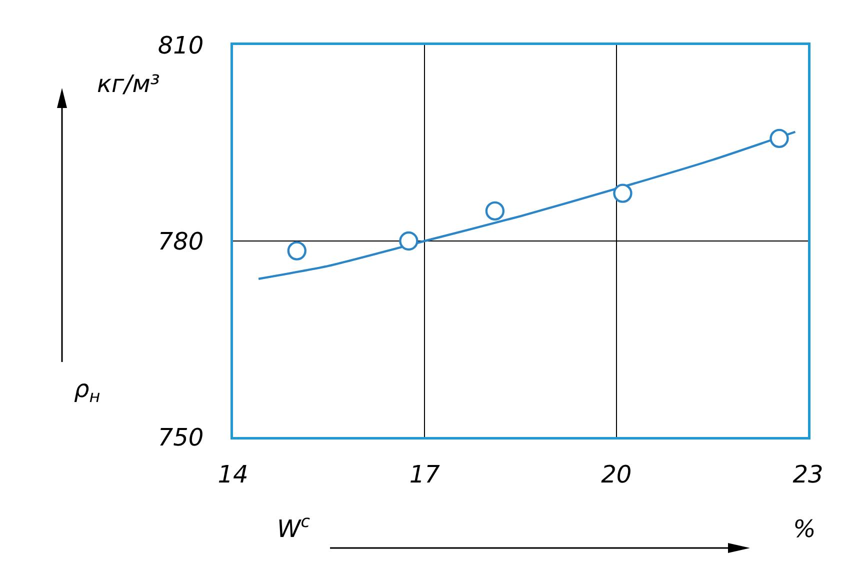 This screenshot has width=851, height=565. I want to click on text: кг/м³, so click(128, 84).